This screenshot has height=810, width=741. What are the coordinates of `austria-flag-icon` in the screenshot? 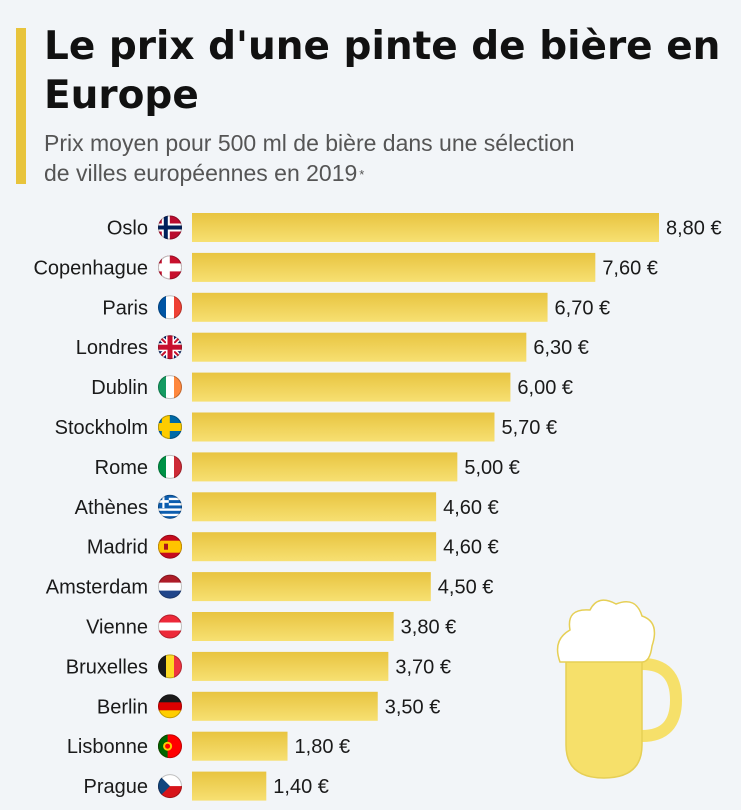 It's located at (170, 626).